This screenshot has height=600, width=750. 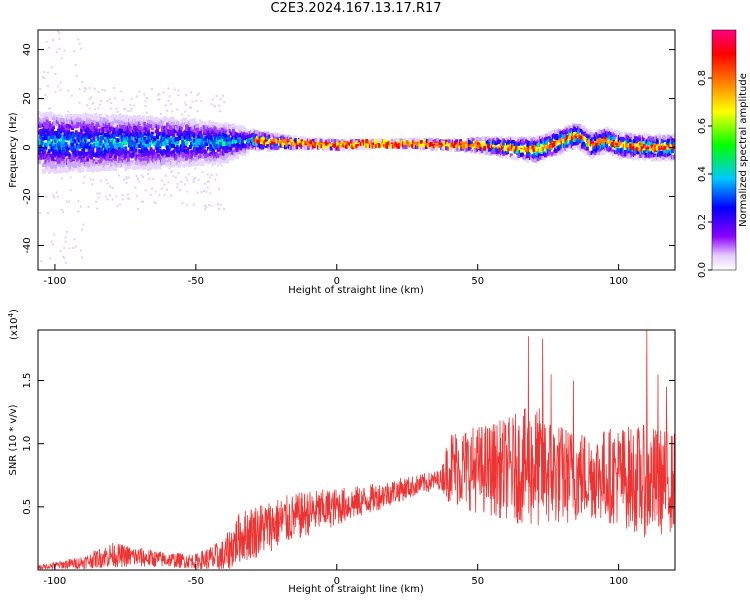 What do you see at coordinates (356, 589) in the screenshot?
I see `snr-x-label: Height of straight line (km)` at bounding box center [356, 589].